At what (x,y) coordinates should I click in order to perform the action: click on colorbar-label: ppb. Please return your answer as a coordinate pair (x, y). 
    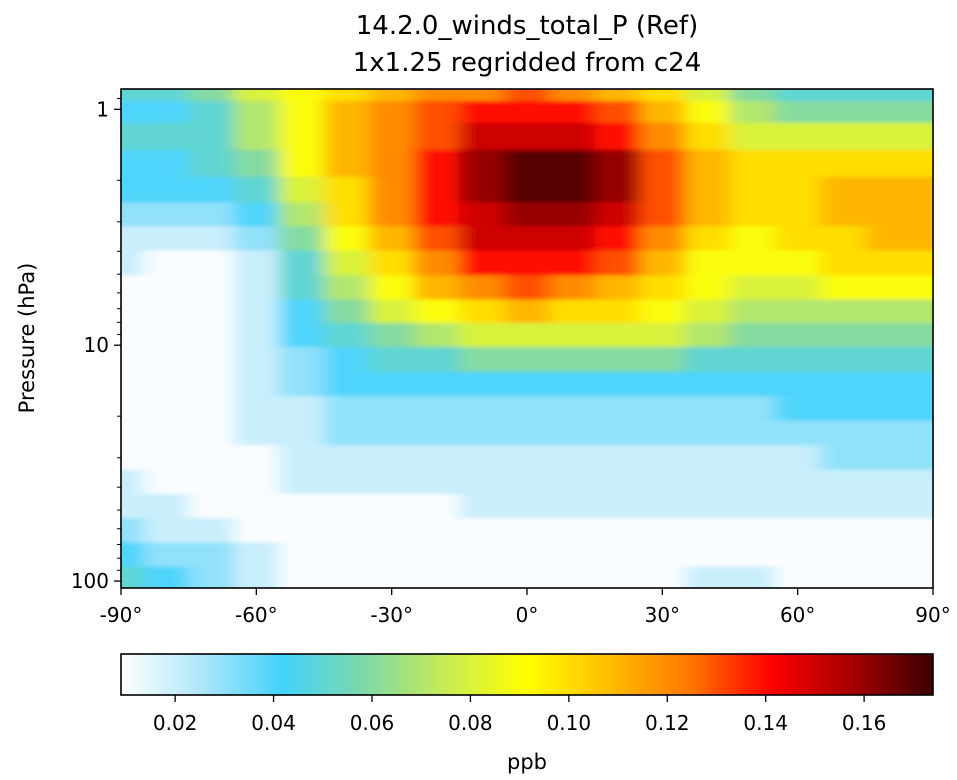
    Looking at the image, I should click on (527, 762).